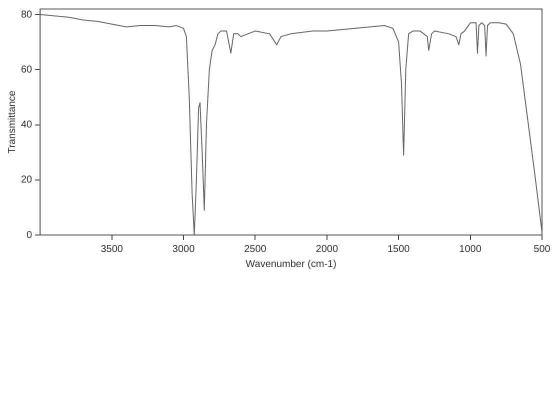 The image size is (560, 420). Describe the element at coordinates (27, 70) in the screenshot. I see `y-tick-label: 60` at that location.